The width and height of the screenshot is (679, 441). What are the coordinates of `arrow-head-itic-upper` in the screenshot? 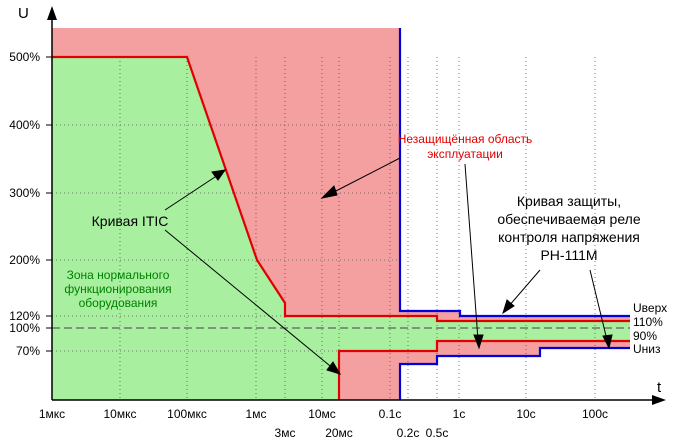 It's located at (219, 175).